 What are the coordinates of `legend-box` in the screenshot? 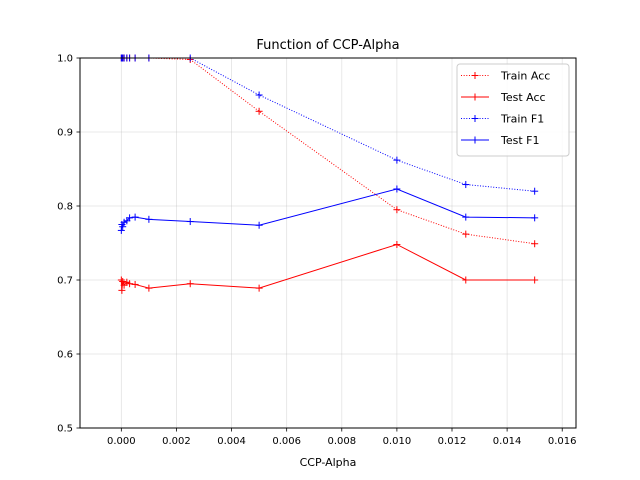 It's located at (513, 110).